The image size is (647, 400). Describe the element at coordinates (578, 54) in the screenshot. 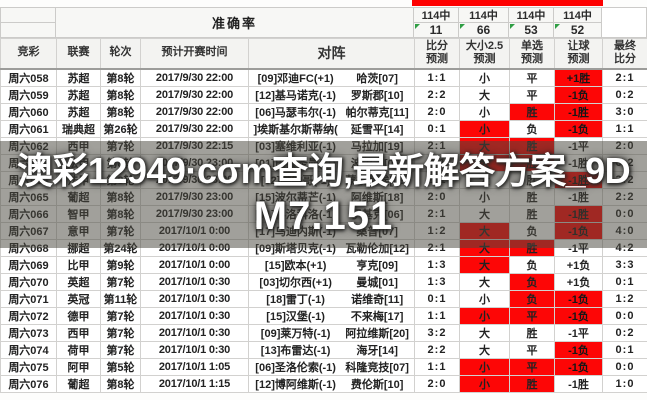

I see `header-handicap-pred: 让球 预测` at that location.